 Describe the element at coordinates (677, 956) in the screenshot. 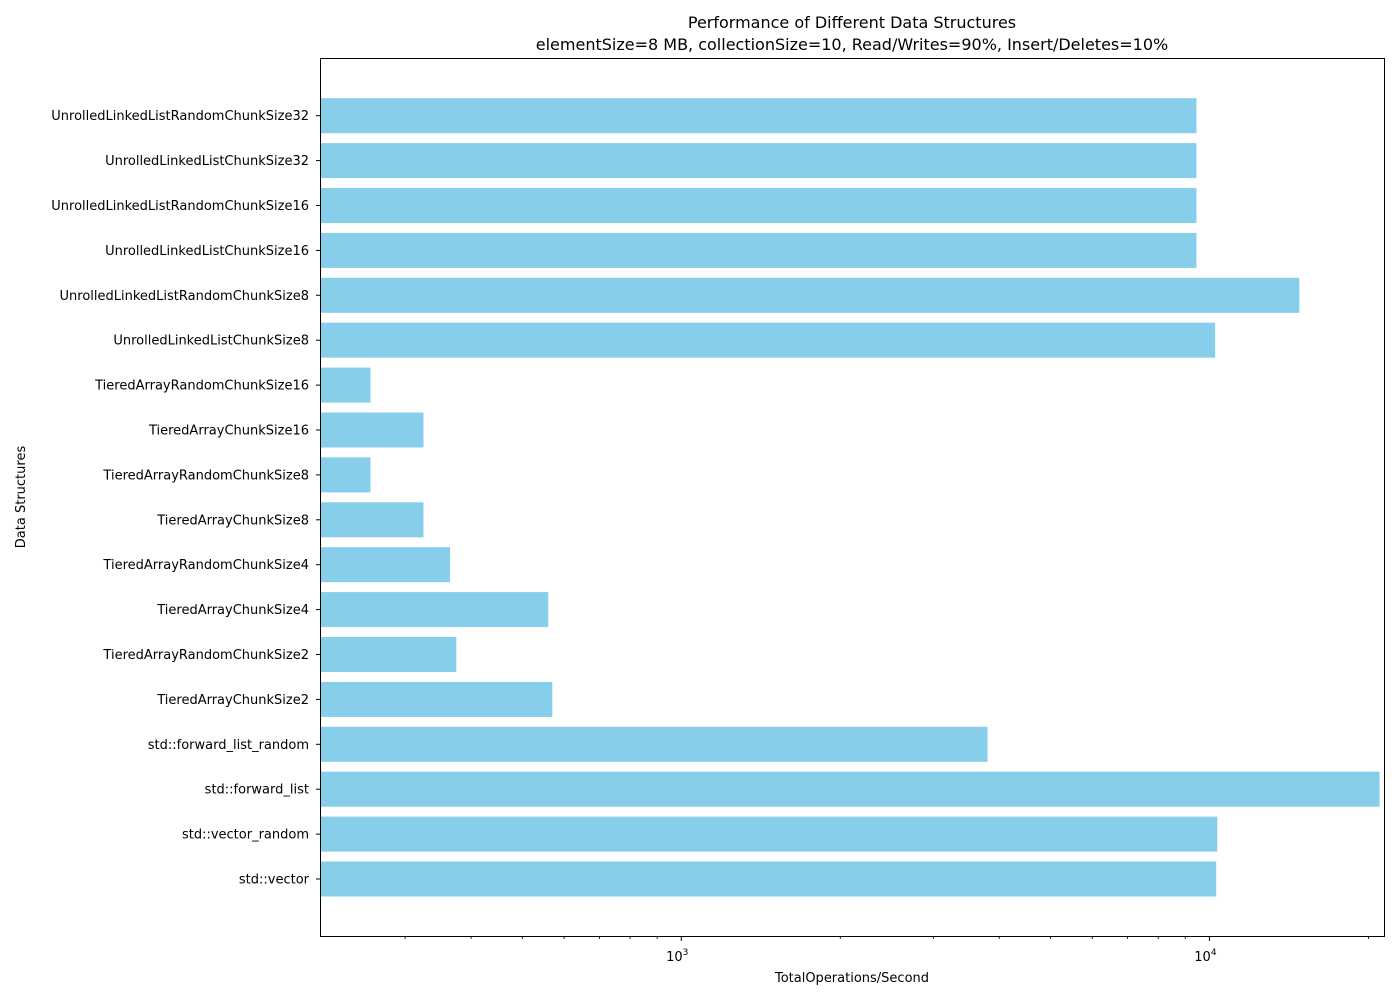

I see `x-tick-label-0: 103` at that location.